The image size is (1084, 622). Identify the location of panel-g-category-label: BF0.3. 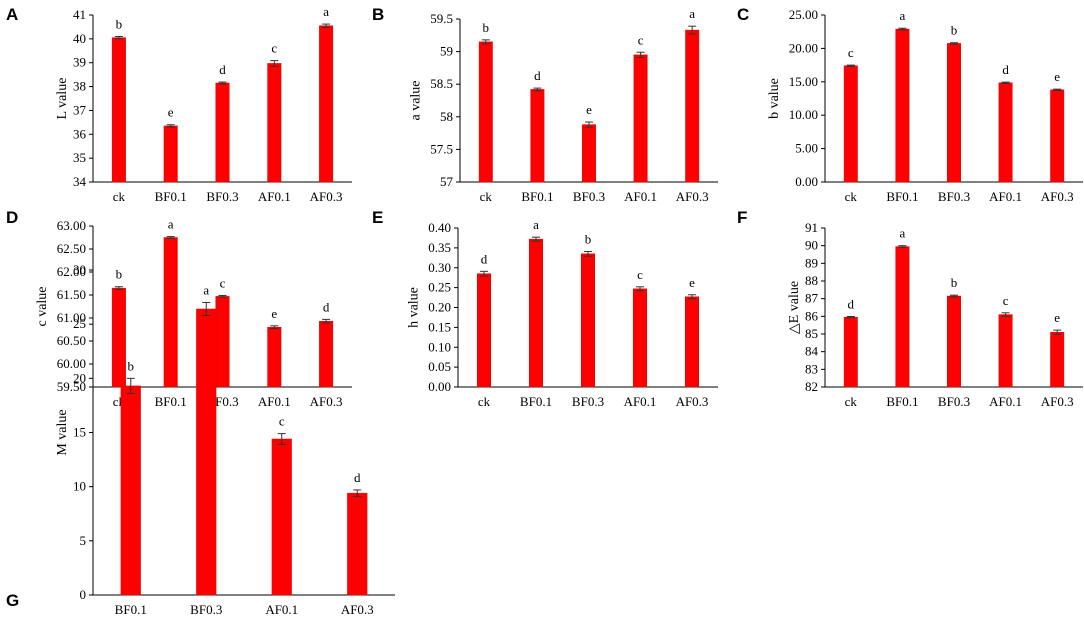
(206, 609).